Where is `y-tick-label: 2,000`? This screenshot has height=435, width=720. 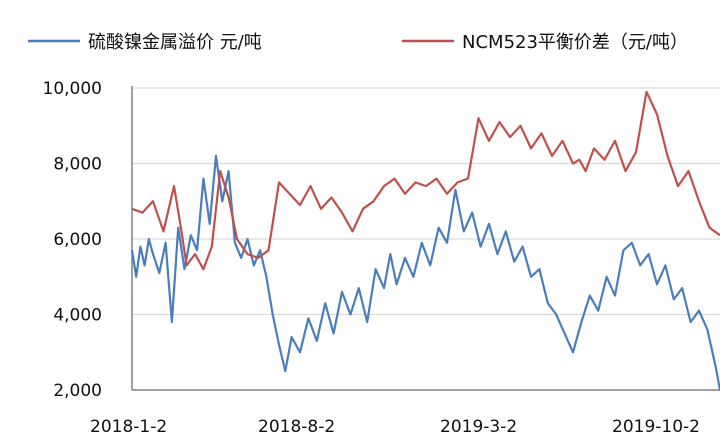
y-tick-label: 2,000 is located at coordinates (77, 391).